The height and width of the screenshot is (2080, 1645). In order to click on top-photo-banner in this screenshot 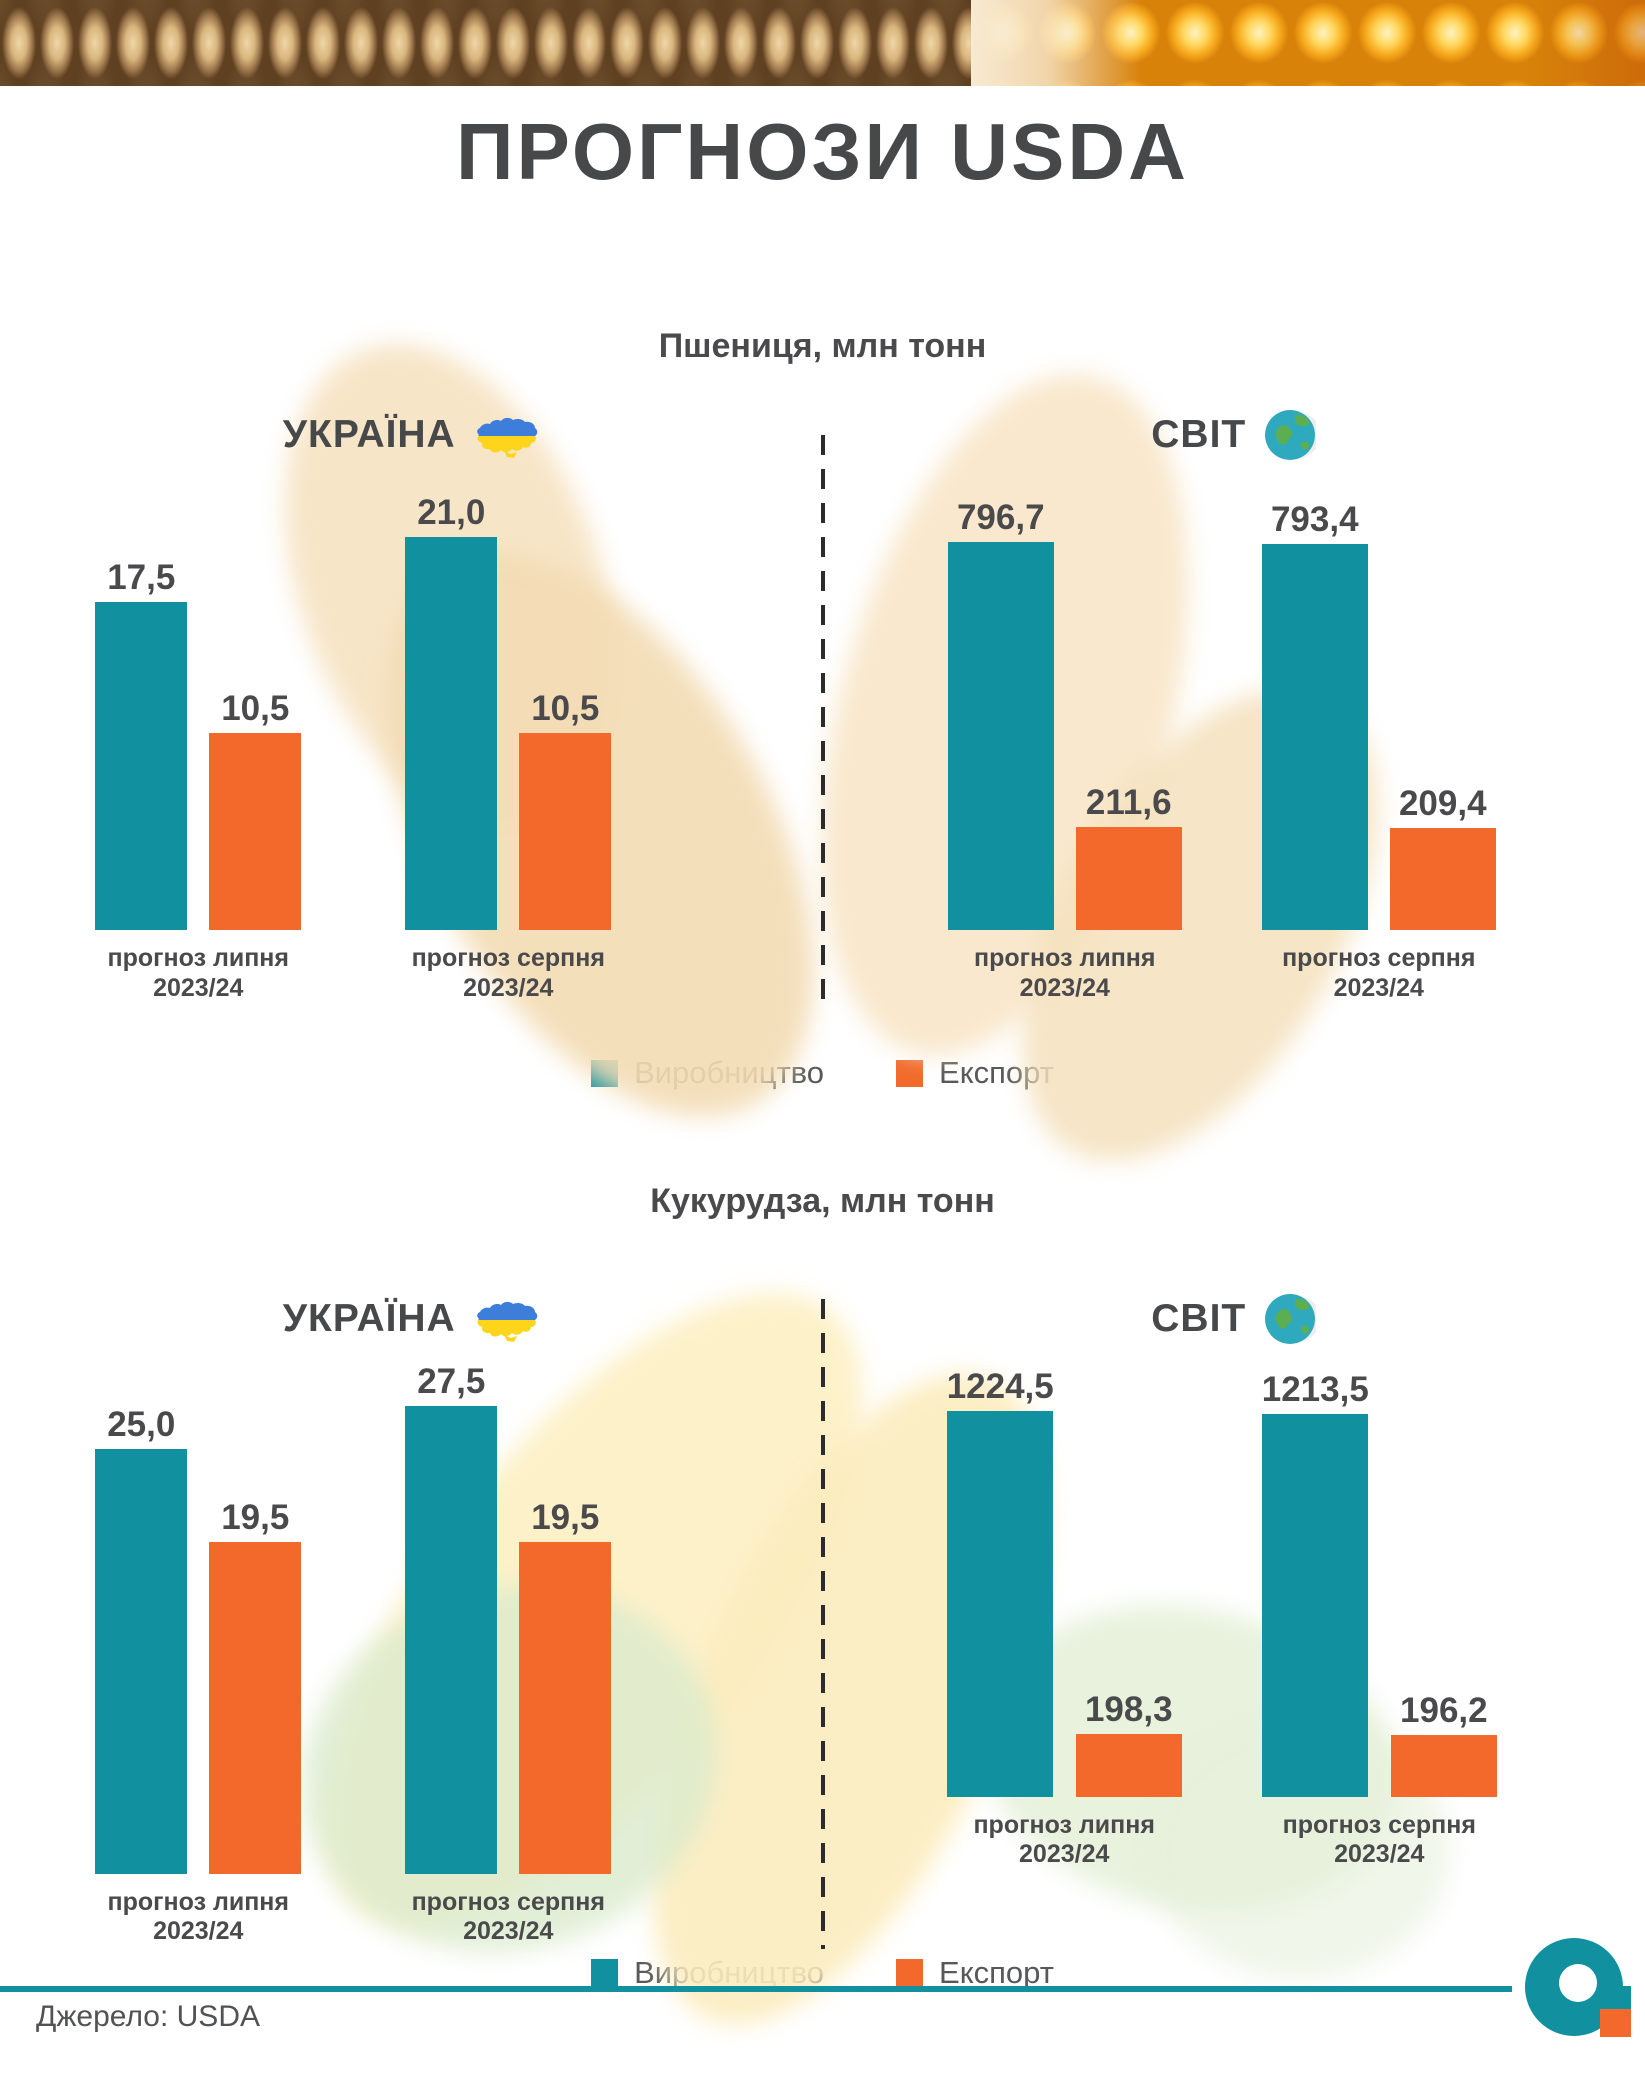, I will do `click(822, 43)`.